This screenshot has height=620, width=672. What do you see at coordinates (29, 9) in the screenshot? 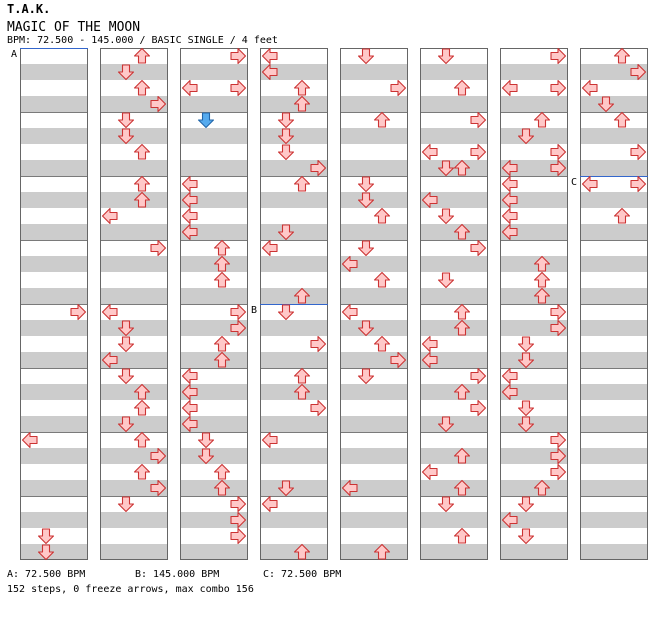
I see `artist-name: T.A.K.` at bounding box center [29, 9].